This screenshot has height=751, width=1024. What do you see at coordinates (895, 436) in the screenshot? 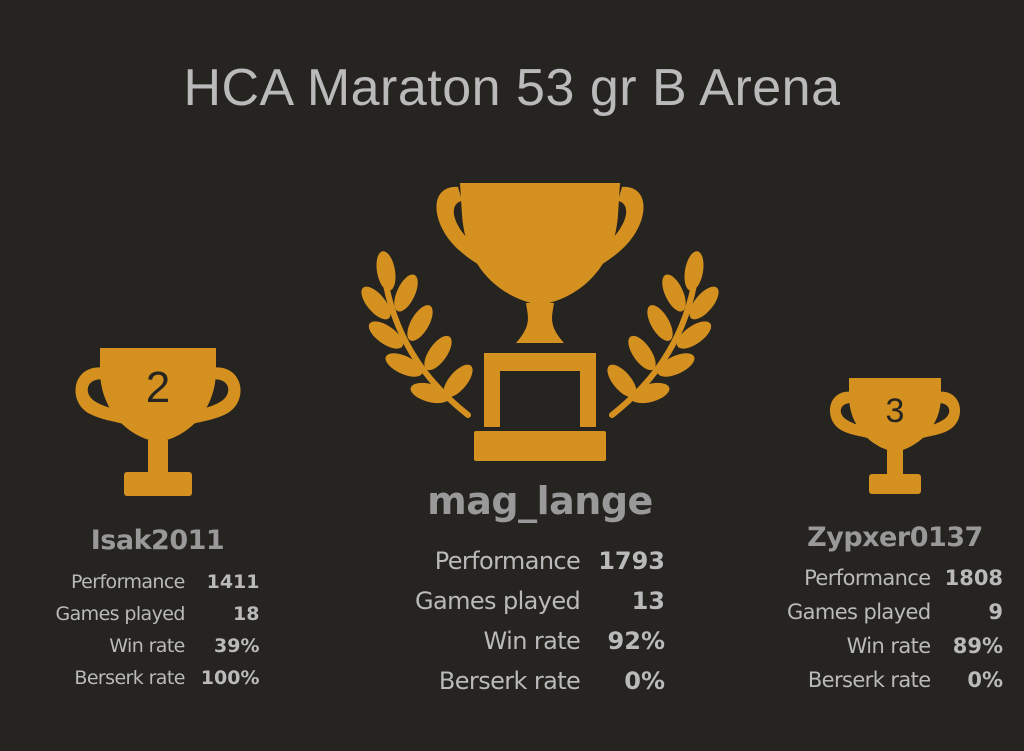
I see `trophy-icon: 3` at bounding box center [895, 436].